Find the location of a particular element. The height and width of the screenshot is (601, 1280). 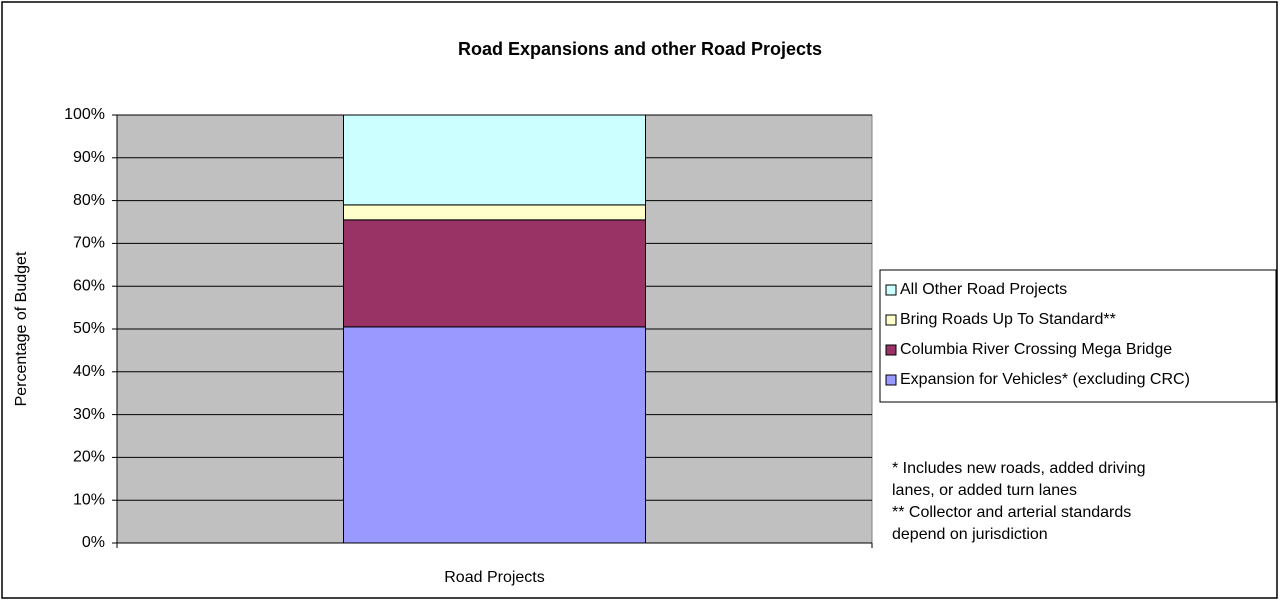

y-tick-label: 60% is located at coordinates (89, 285).